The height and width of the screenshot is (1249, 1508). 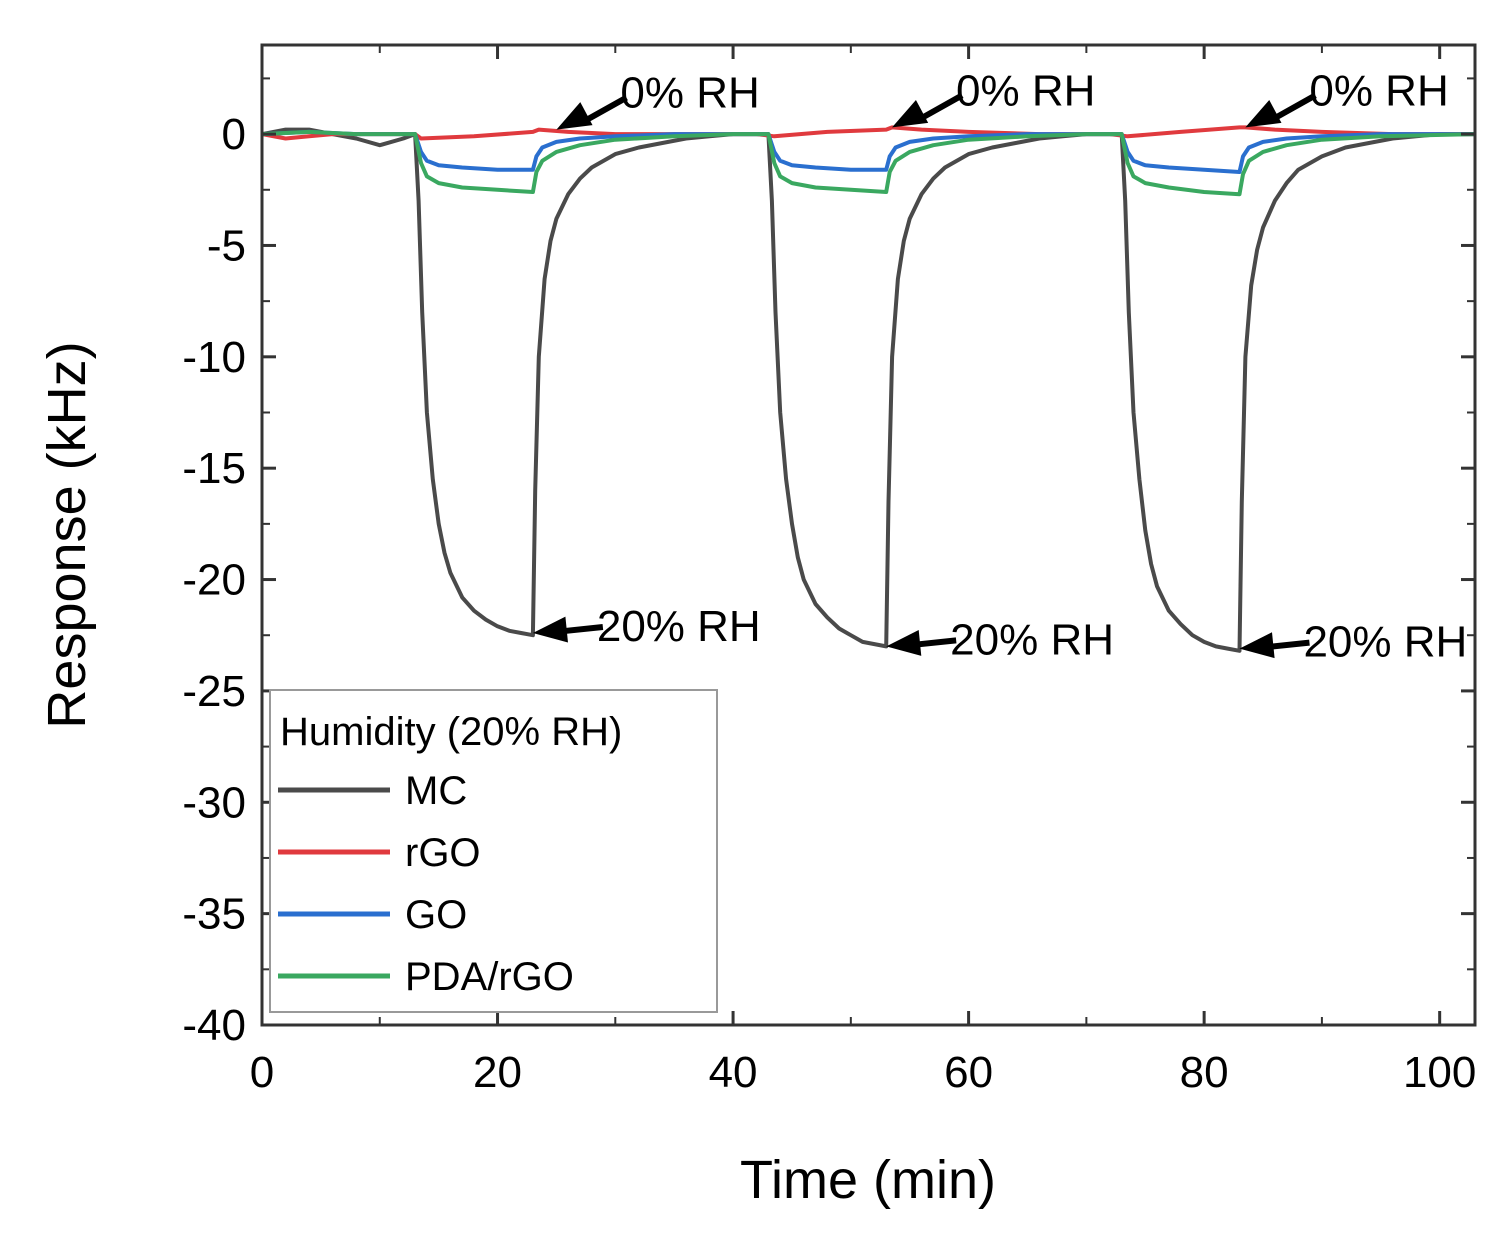 I want to click on series-line-pda-rgo, so click(x=868, y=163).